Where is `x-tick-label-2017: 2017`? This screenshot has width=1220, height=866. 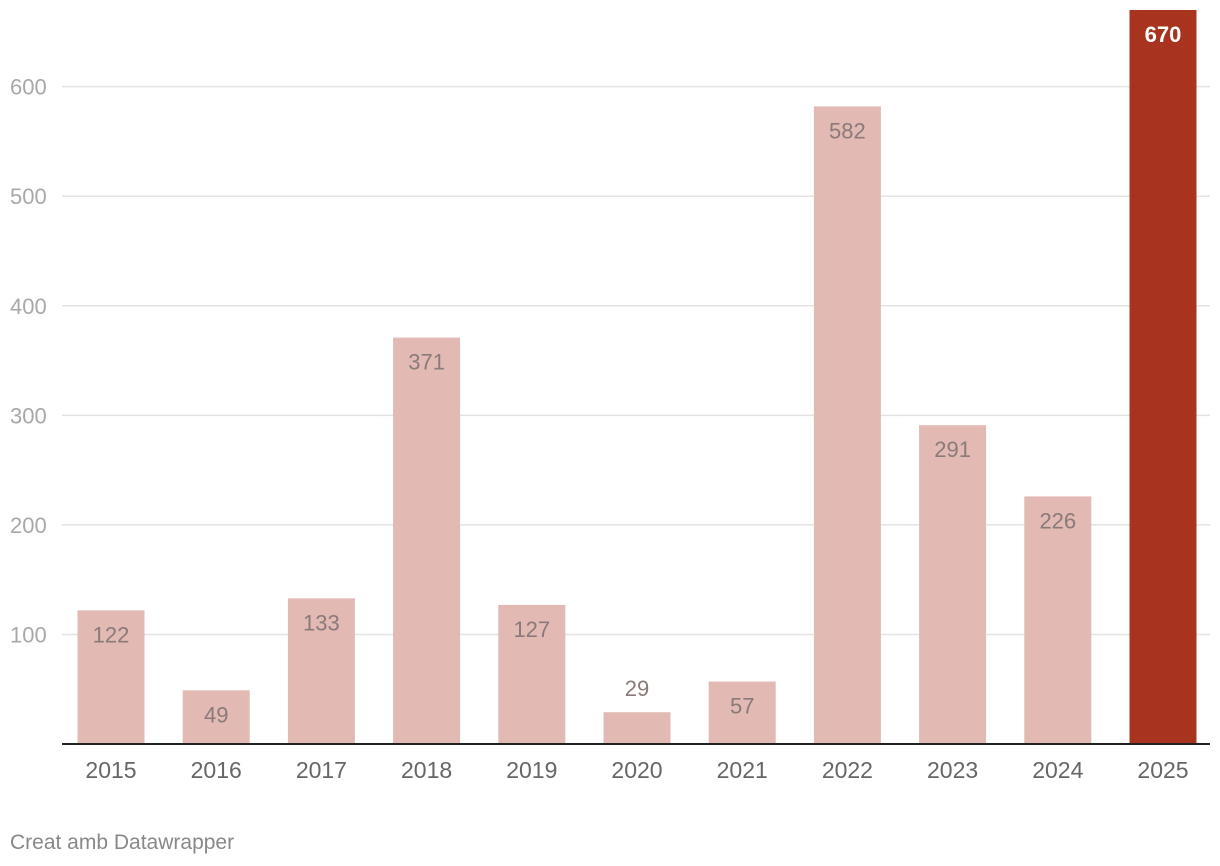 x-tick-label-2017: 2017 is located at coordinates (321, 770).